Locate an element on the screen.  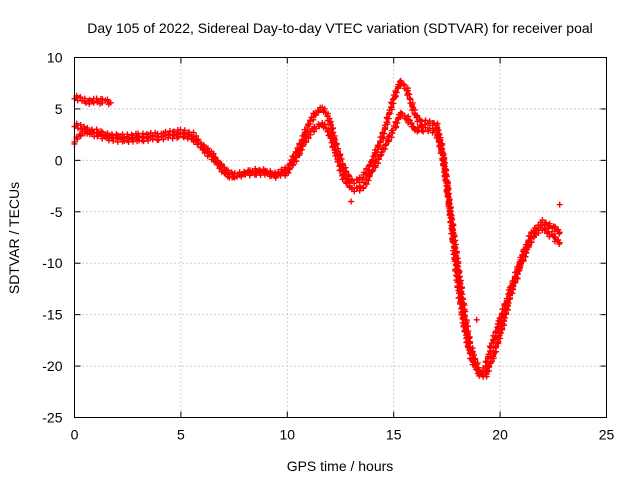
y-tick-label: -25 is located at coordinates (52, 418).